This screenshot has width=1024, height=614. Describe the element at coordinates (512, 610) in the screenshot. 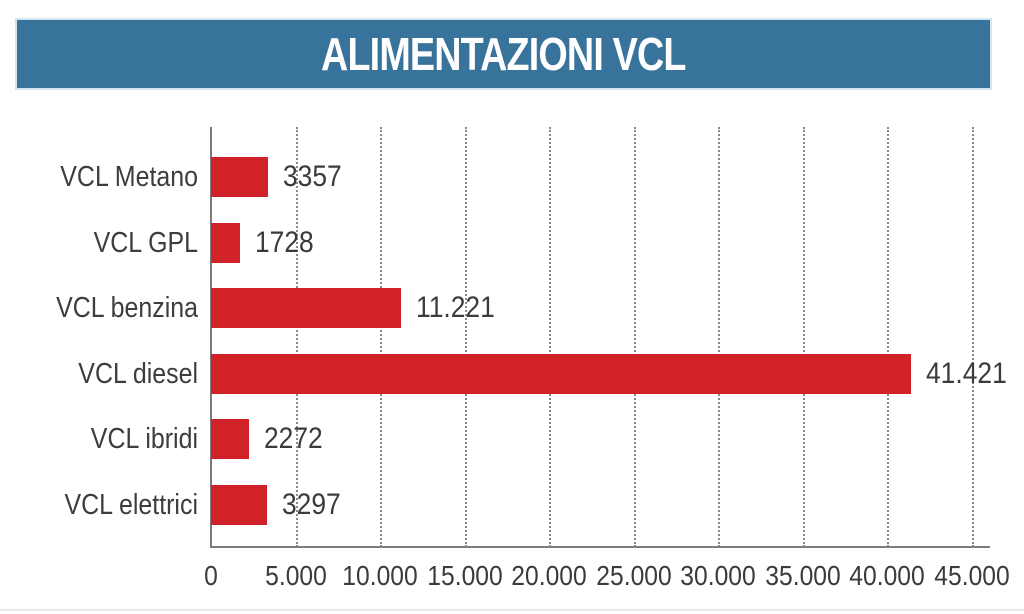

I see `bottom-divider` at that location.